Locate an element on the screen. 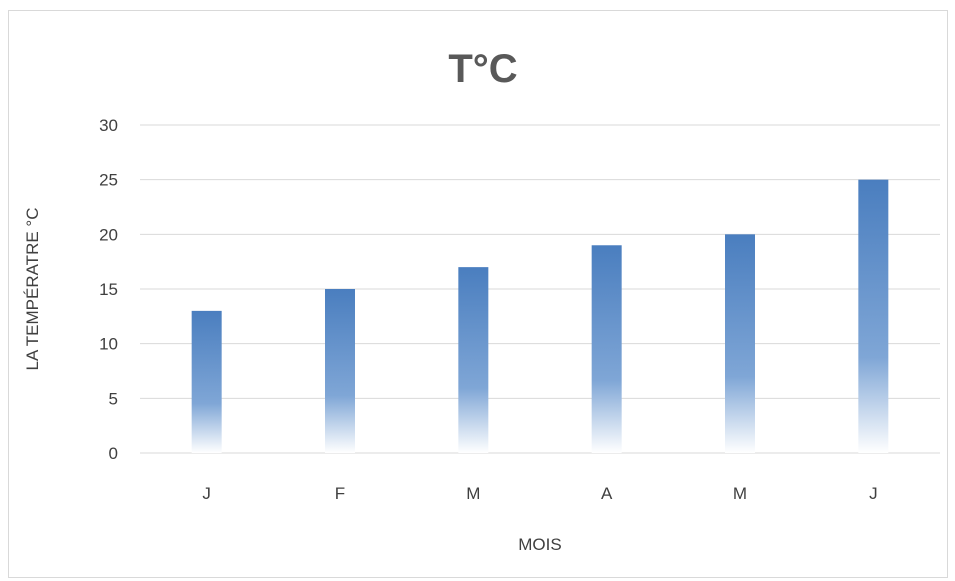  y-tick-label: 10 is located at coordinates (108, 344).